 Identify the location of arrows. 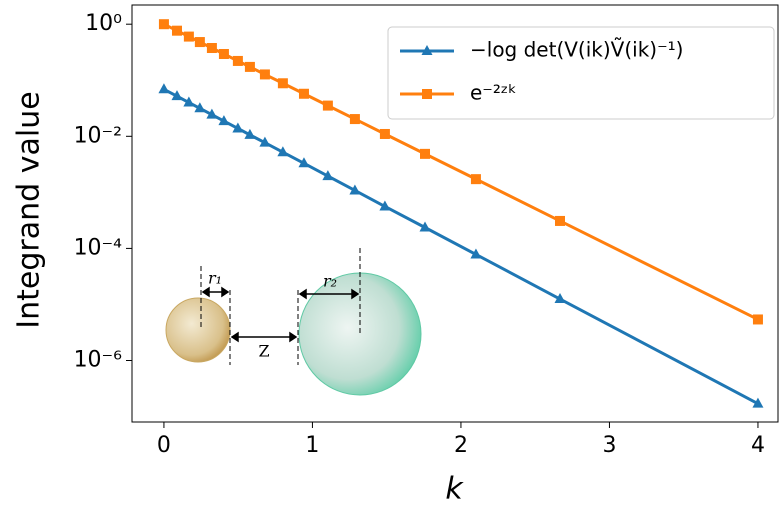
(280, 314).